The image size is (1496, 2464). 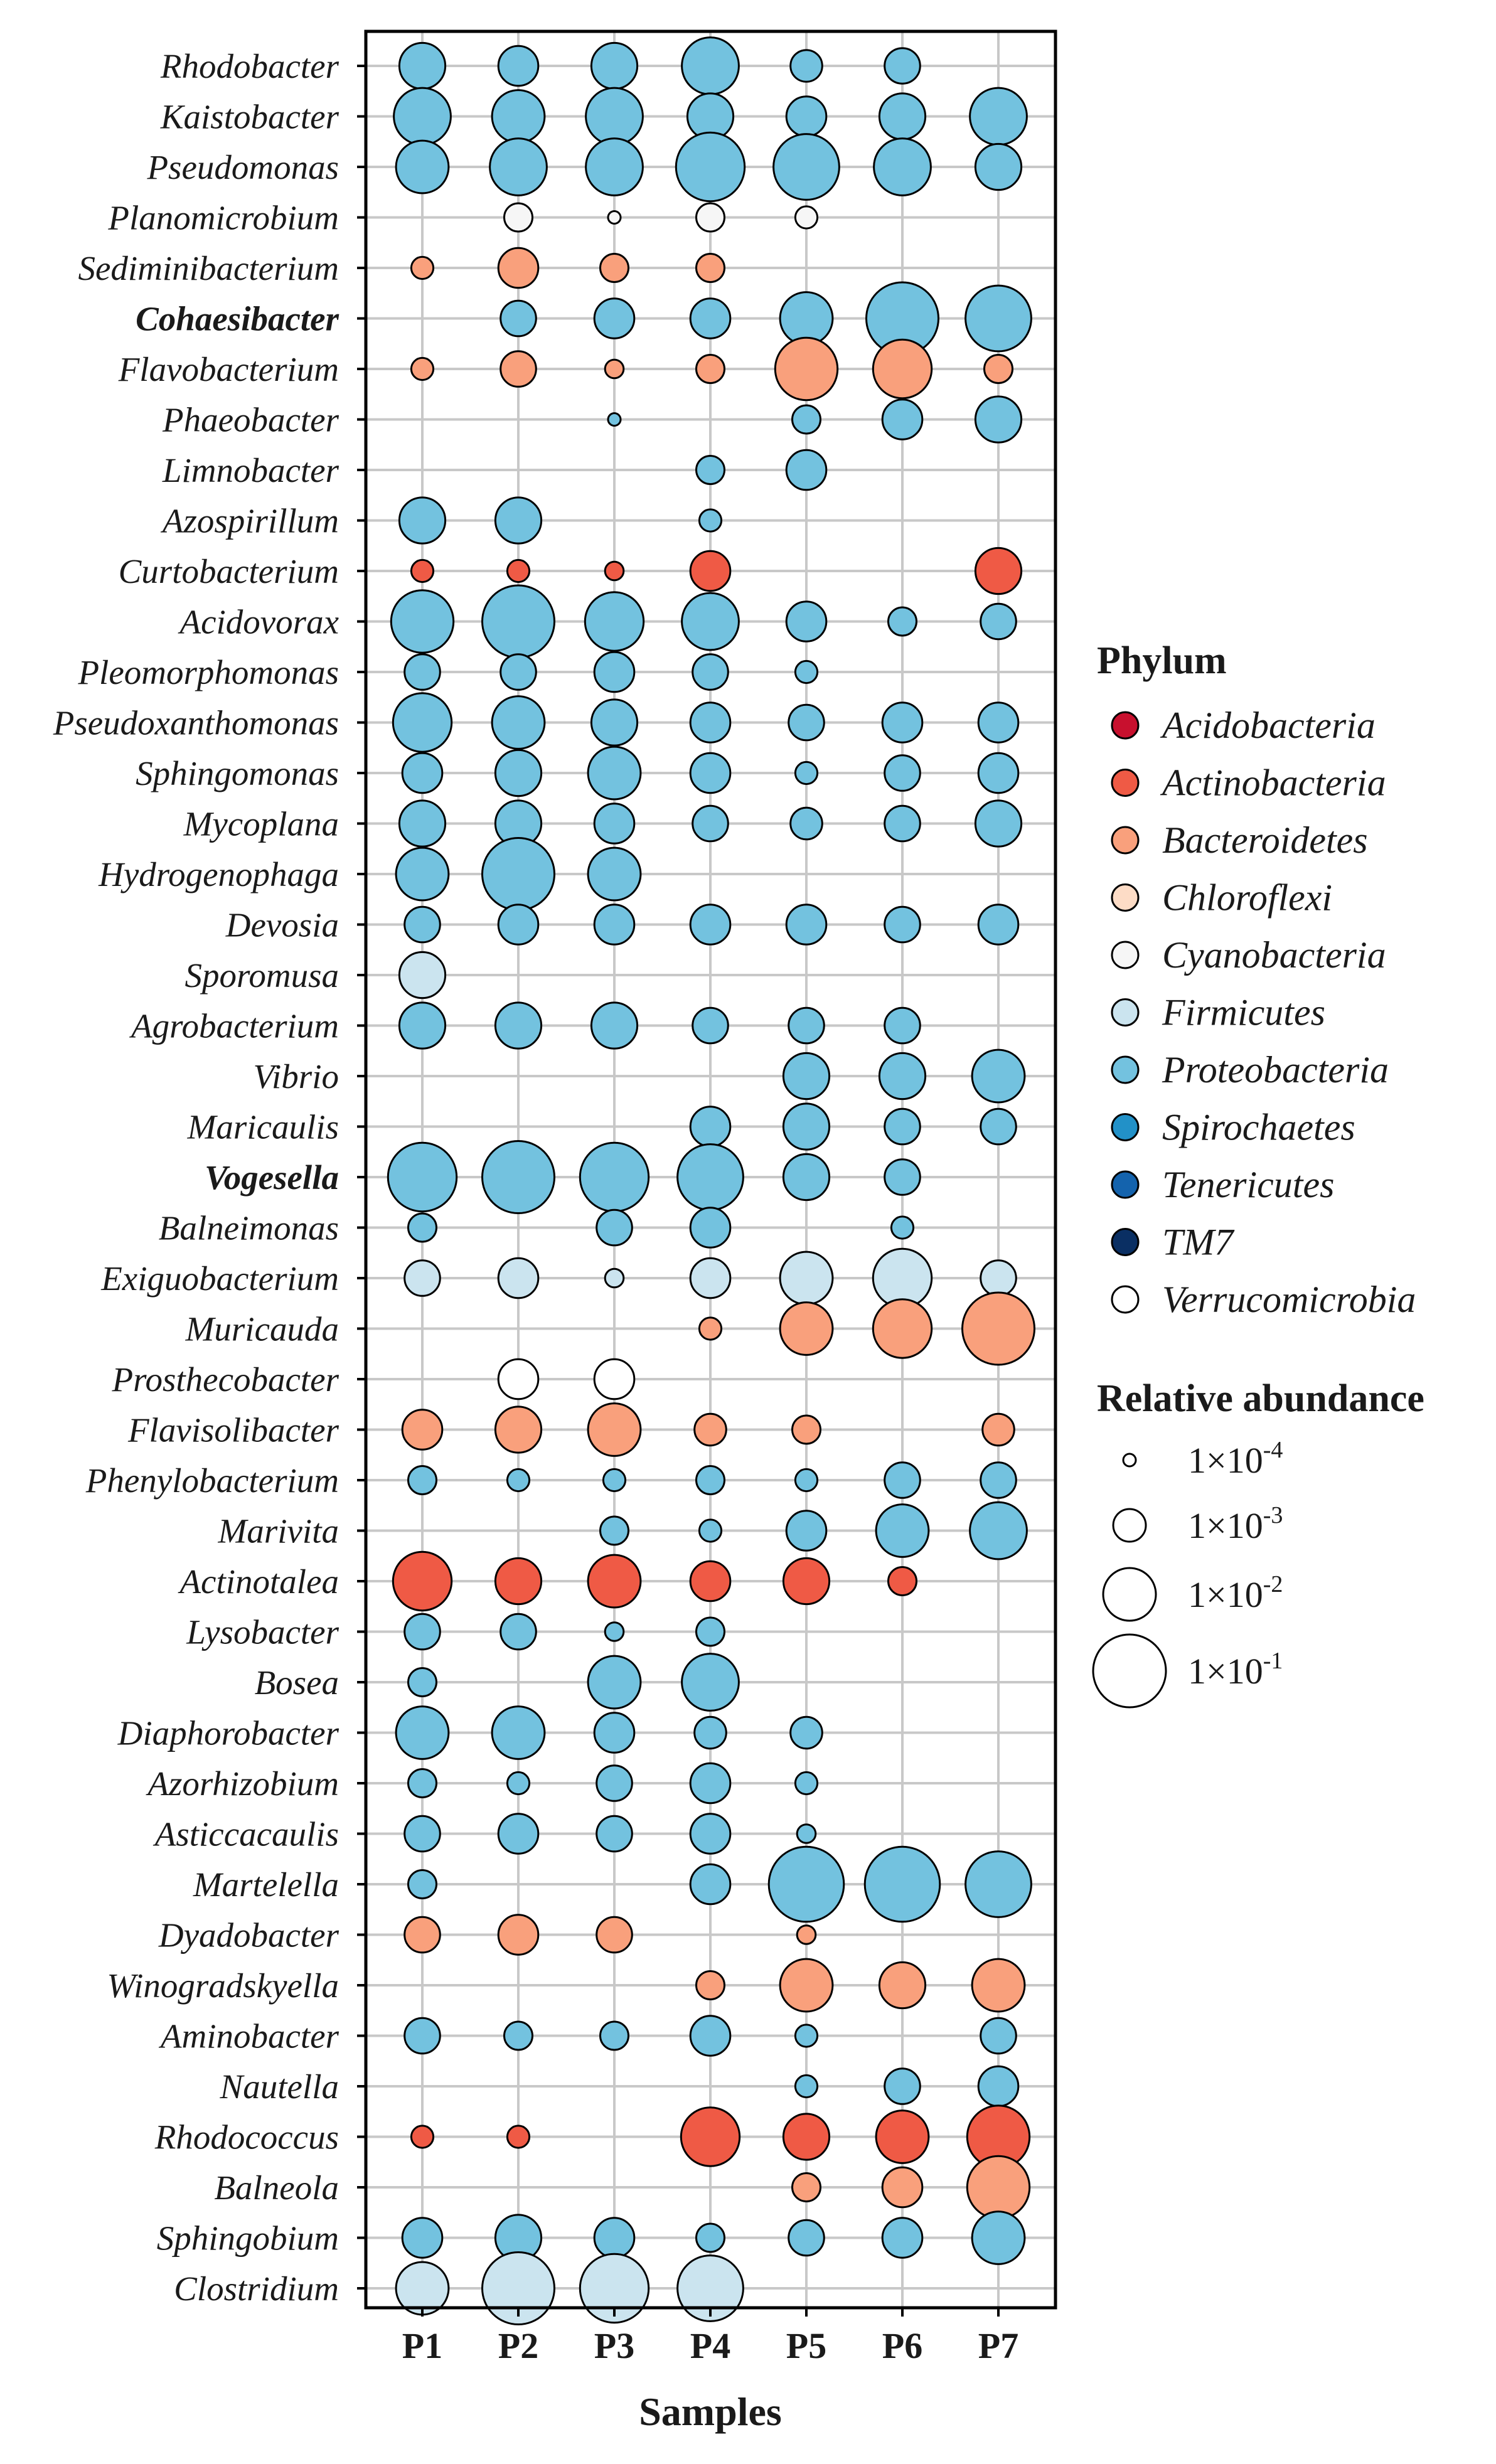 What do you see at coordinates (256, 2288) in the screenshot?
I see `y-tick-label: Clostridium` at bounding box center [256, 2288].